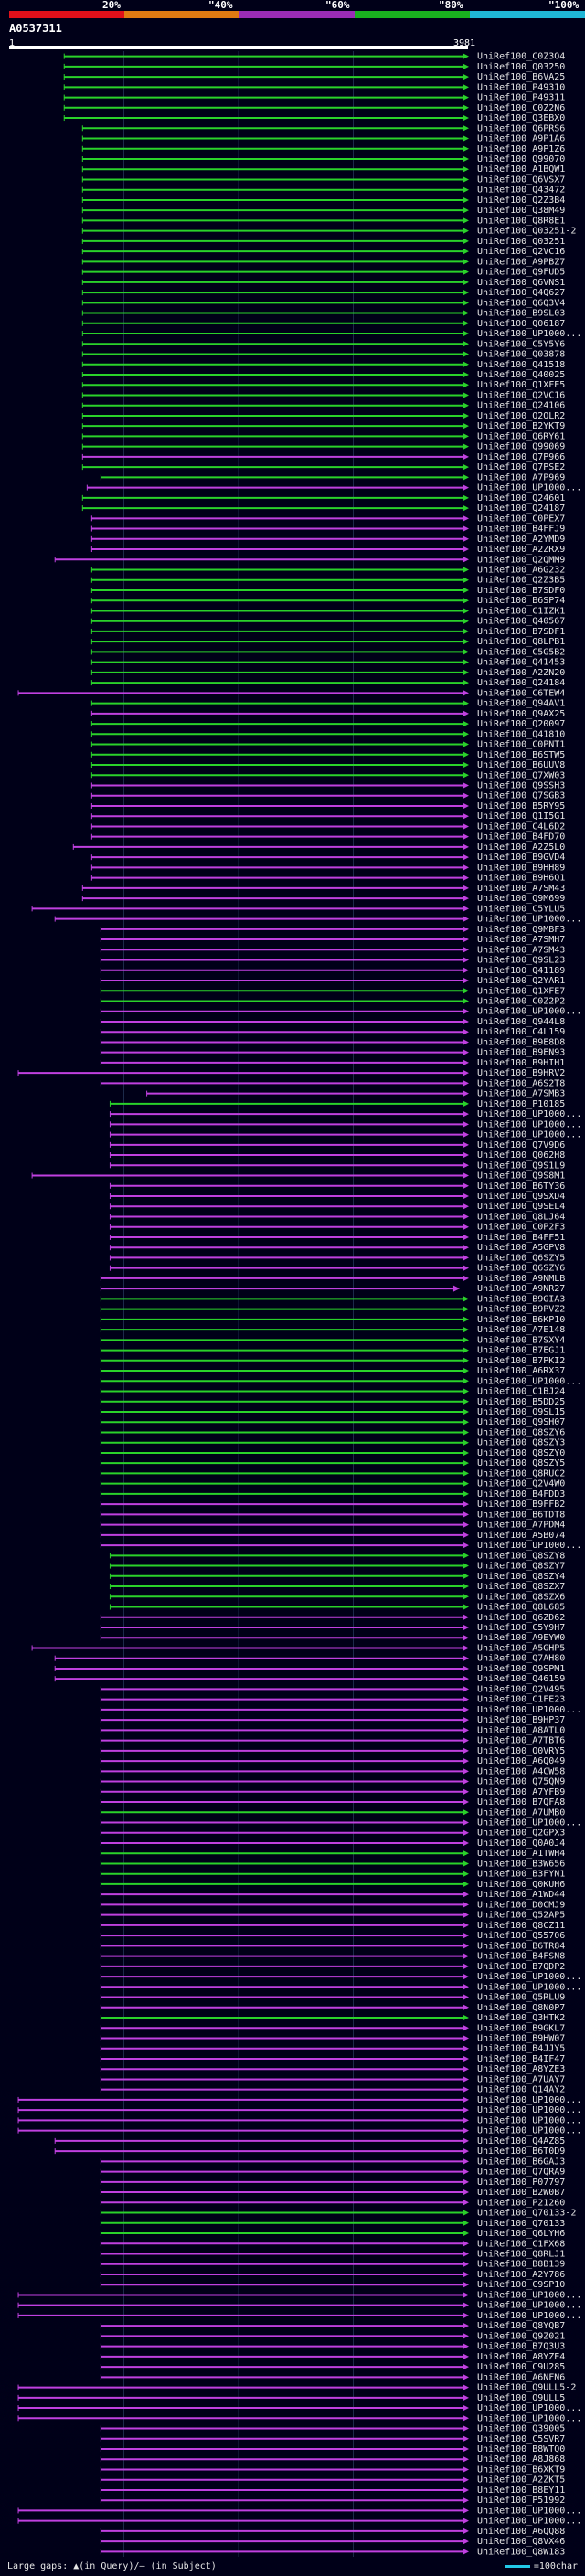 The width and height of the screenshot is (585, 2576). I want to click on hit-label: UniRef100_Q6VSX7, so click(521, 180).